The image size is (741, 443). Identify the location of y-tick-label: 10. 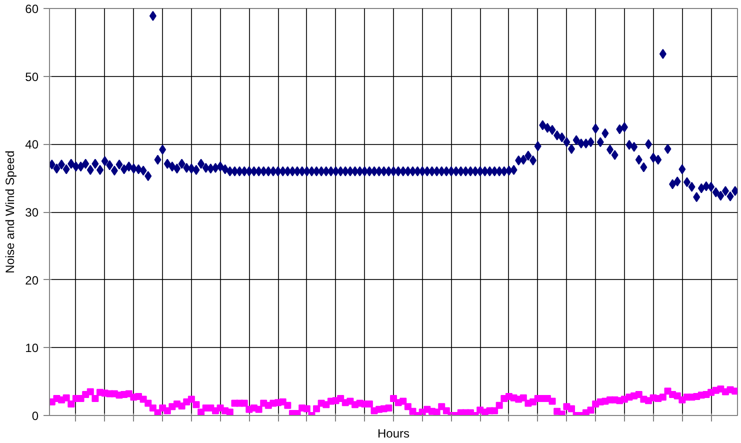
(32, 348).